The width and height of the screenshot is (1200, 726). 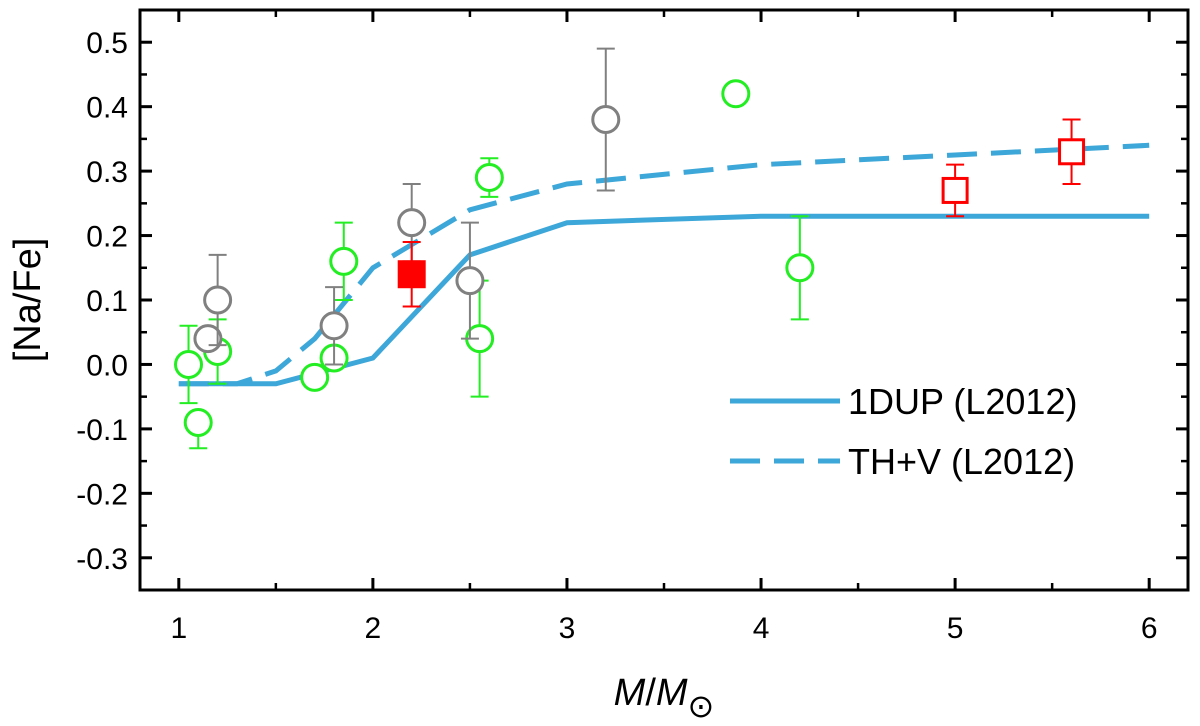 What do you see at coordinates (107, 172) in the screenshot?
I see `y-tick-label: 0.3` at bounding box center [107, 172].